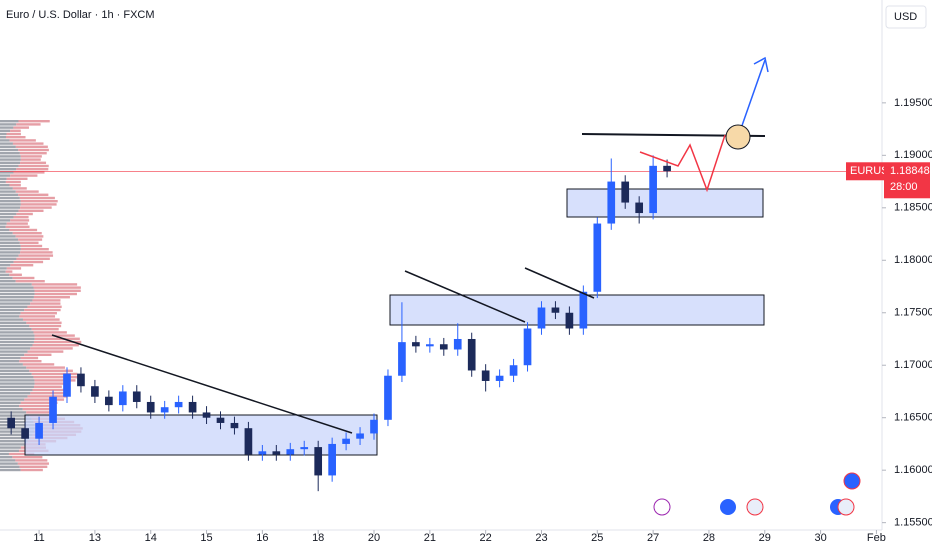  I want to click on x-tick-label: 27, so click(653, 538).